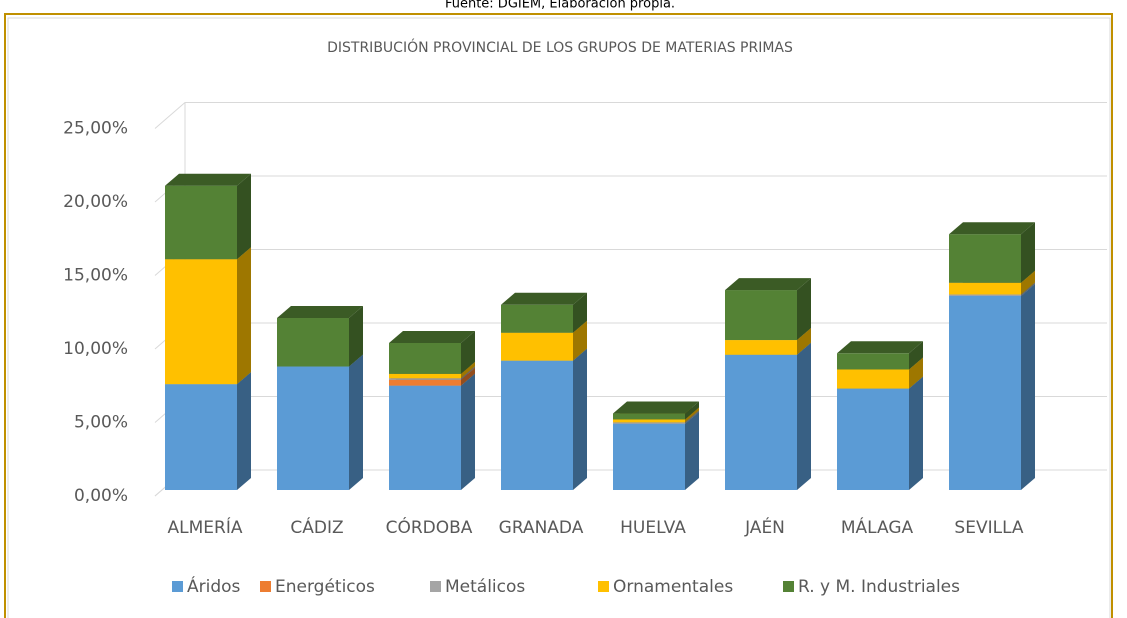 This screenshot has width=1127, height=618. Describe the element at coordinates (541, 528) in the screenshot. I see `x-tick-label: GRANADA` at that location.